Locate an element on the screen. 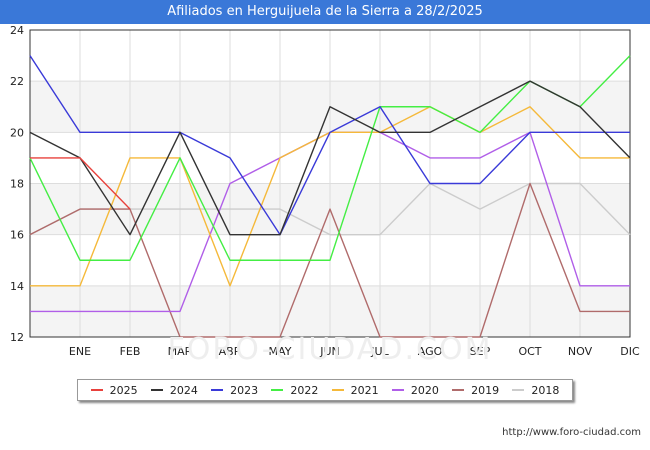  legend-item-2018: 2018 is located at coordinates (535, 390).